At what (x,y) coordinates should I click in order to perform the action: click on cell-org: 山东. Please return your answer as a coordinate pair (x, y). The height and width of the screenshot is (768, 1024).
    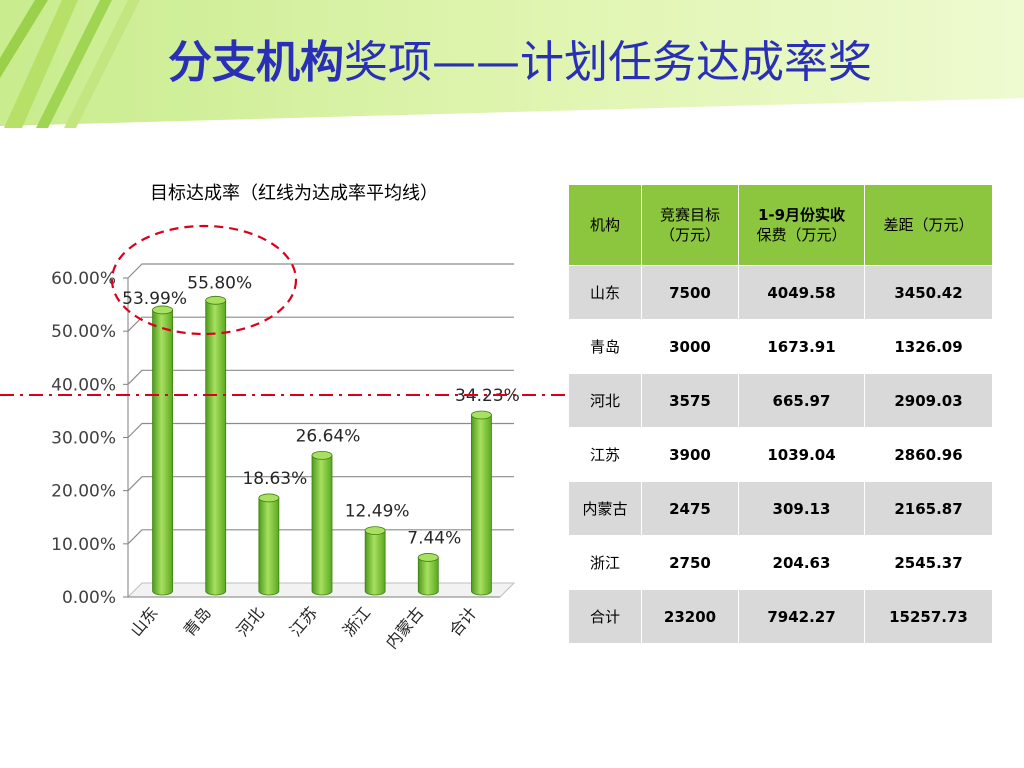
    Looking at the image, I should click on (605, 292).